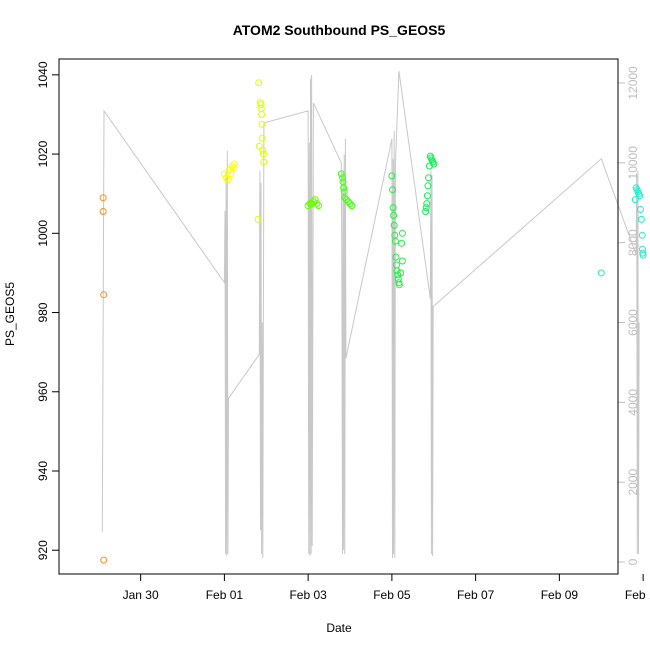  I want to click on y-tick-label-2: 960, so click(43, 391).